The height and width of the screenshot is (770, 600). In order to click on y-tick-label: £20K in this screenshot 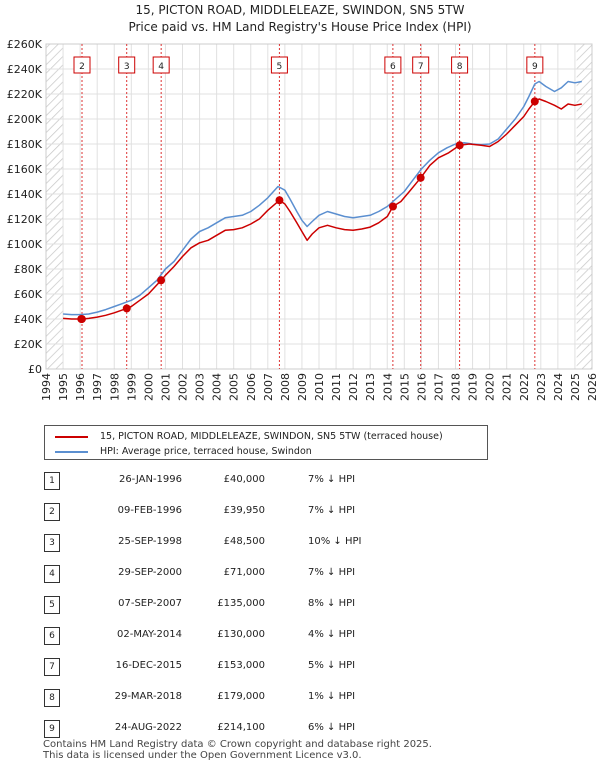, I will do `click(28, 344)`.